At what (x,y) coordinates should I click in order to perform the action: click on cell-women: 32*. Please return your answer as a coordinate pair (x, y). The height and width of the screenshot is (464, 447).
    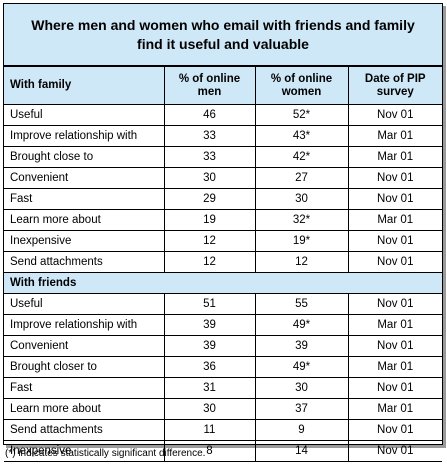
    Looking at the image, I should click on (301, 220).